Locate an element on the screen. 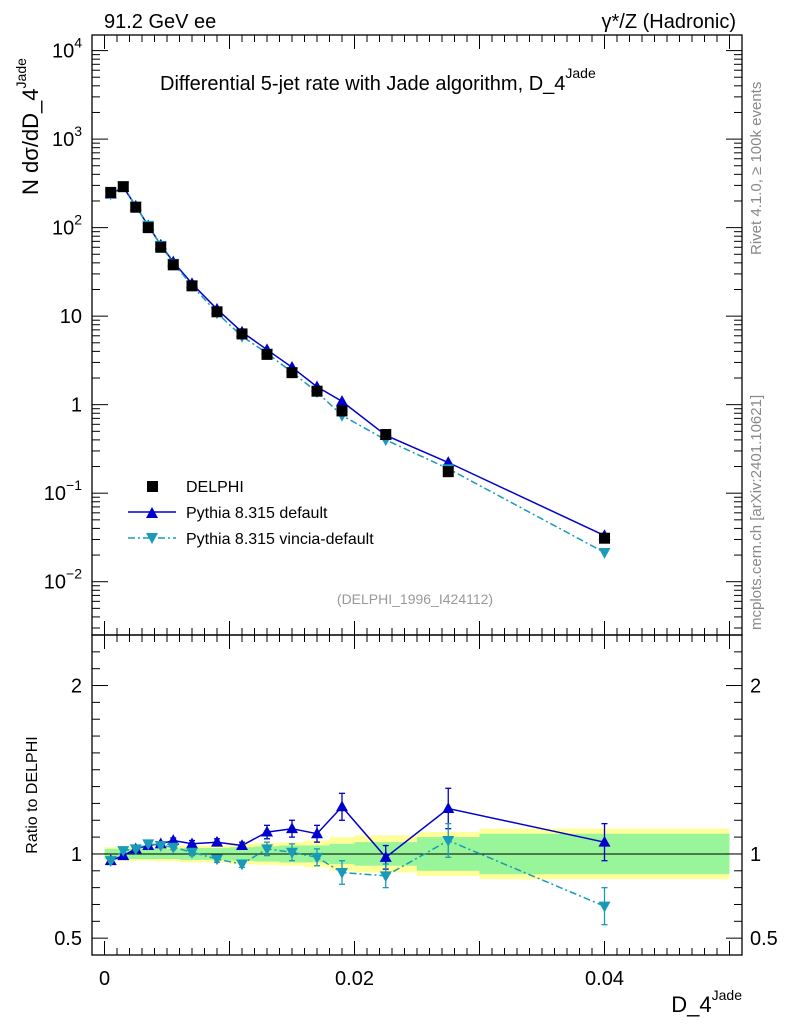  x-tick-label: 0 is located at coordinates (104, 979).